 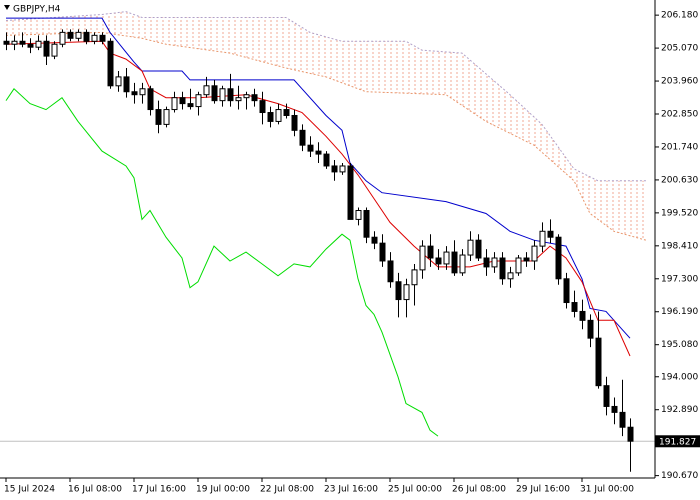 I want to click on y-tick-label: 202.850, so click(x=679, y=115).